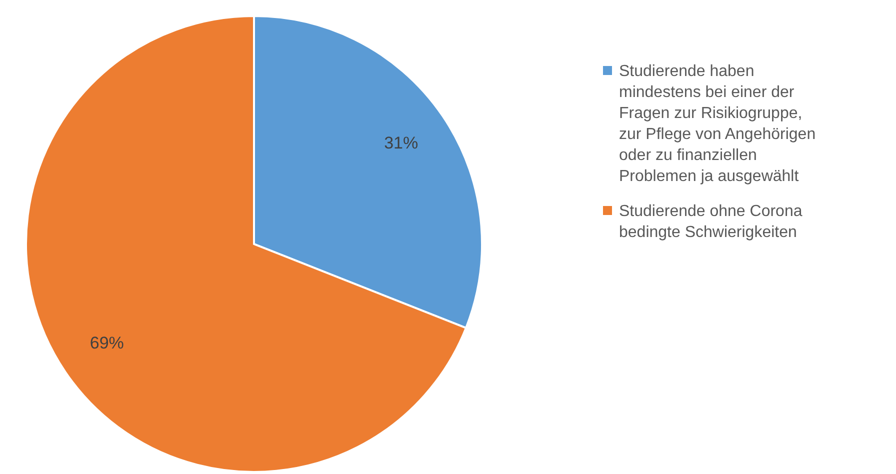  What do you see at coordinates (710, 222) in the screenshot?
I see `legend-label: Studierende ohne Corona bedingte Schwierigkeiten` at bounding box center [710, 222].